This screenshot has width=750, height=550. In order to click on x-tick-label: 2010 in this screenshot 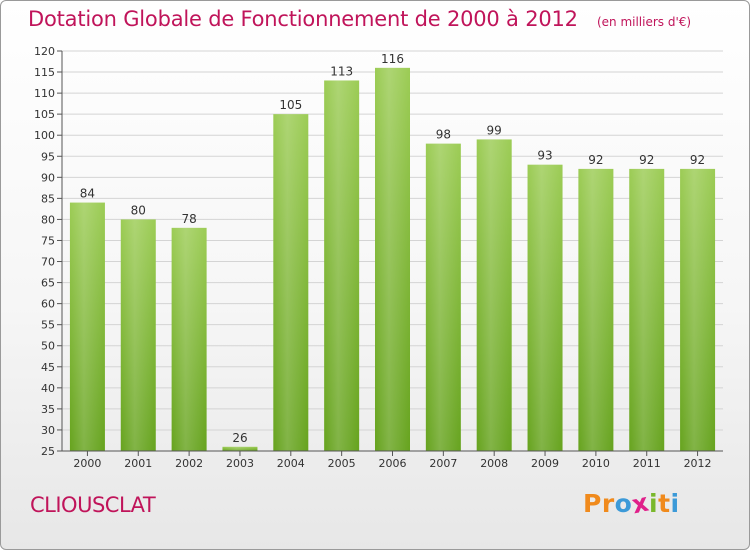, I will do `click(596, 463)`.